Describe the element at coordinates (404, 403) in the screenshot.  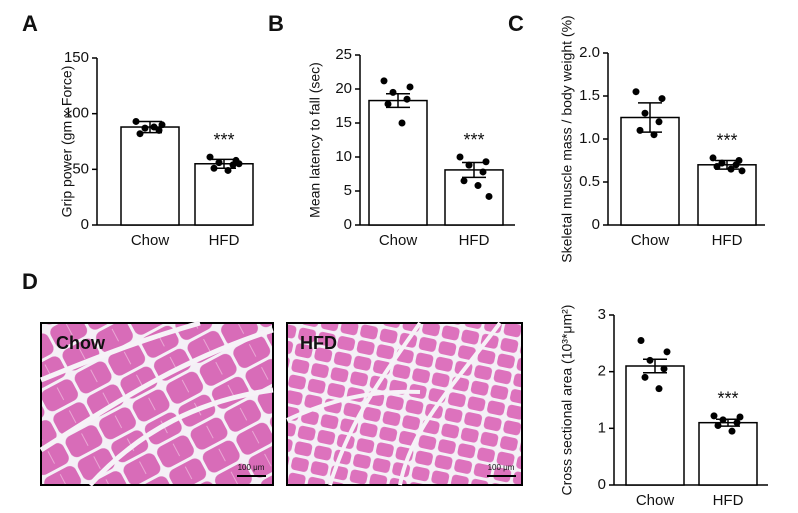
I see `micrograph: HFD 100 μm` at that location.